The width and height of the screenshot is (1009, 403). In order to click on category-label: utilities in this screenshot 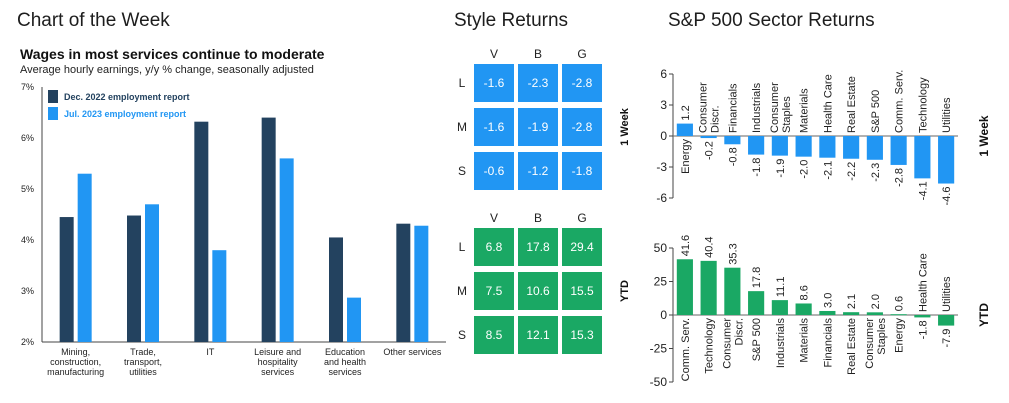, I will do `click(143, 372)`.